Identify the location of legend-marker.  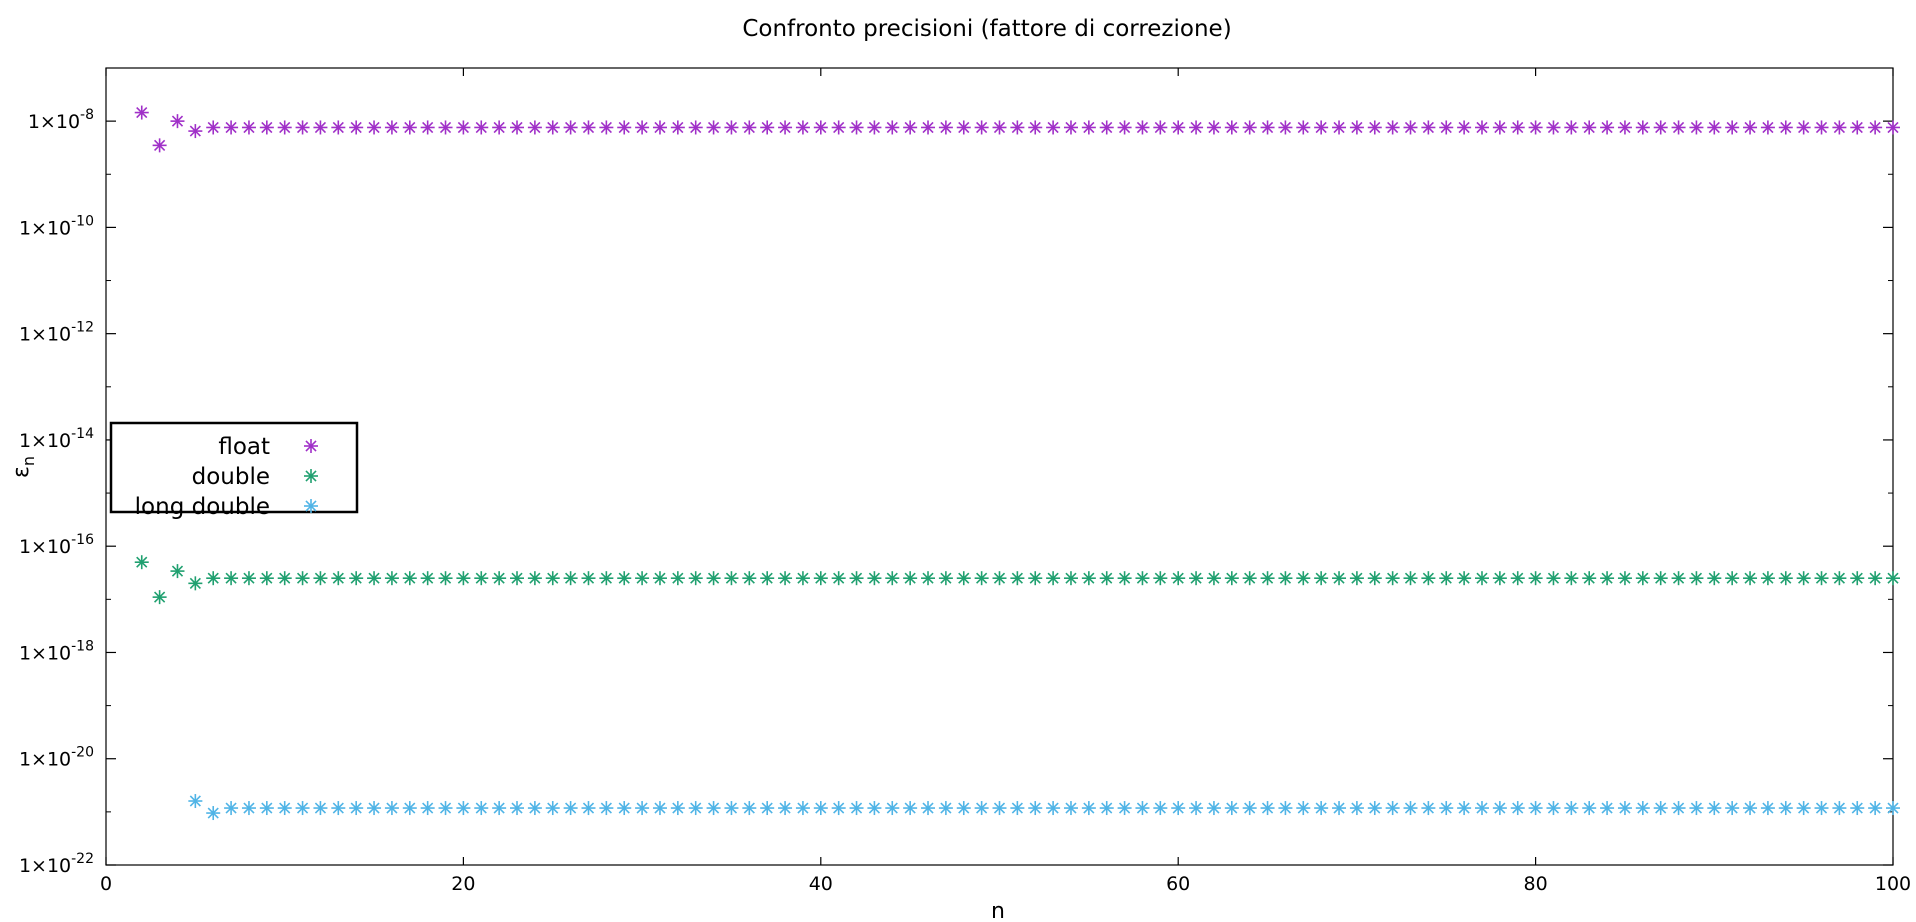
(311, 506).